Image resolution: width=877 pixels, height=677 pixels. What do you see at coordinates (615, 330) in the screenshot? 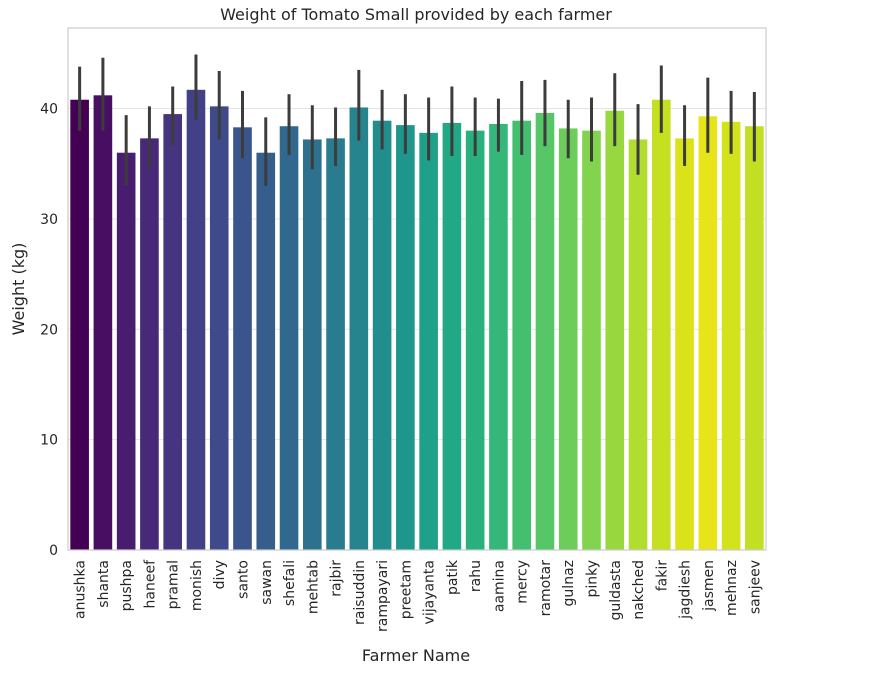
I see `bar-guldasta` at bounding box center [615, 330].